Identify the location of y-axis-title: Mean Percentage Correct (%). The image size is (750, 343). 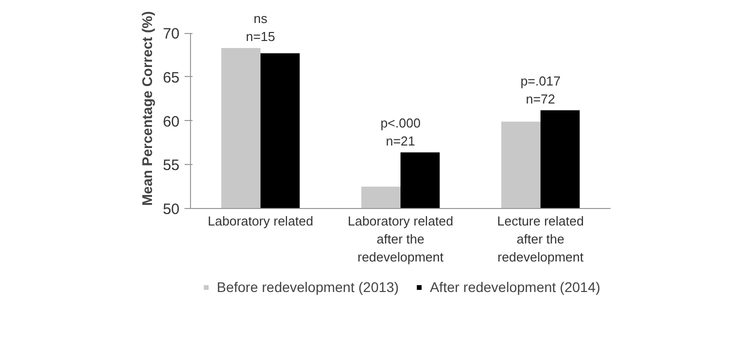
(146, 108).